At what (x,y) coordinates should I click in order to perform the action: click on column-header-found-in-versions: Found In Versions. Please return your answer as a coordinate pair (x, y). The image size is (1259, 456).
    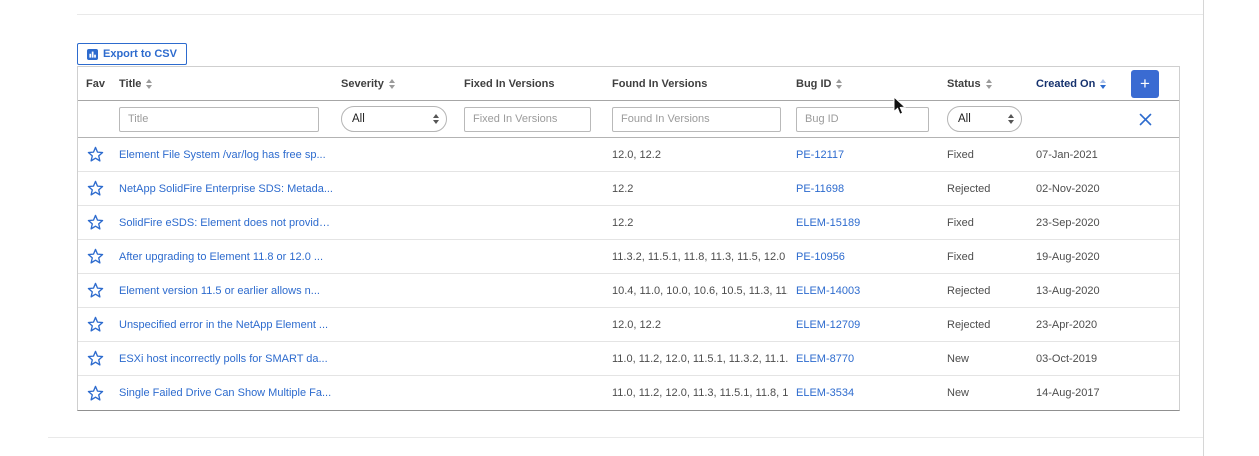
    Looking at the image, I should click on (696, 83).